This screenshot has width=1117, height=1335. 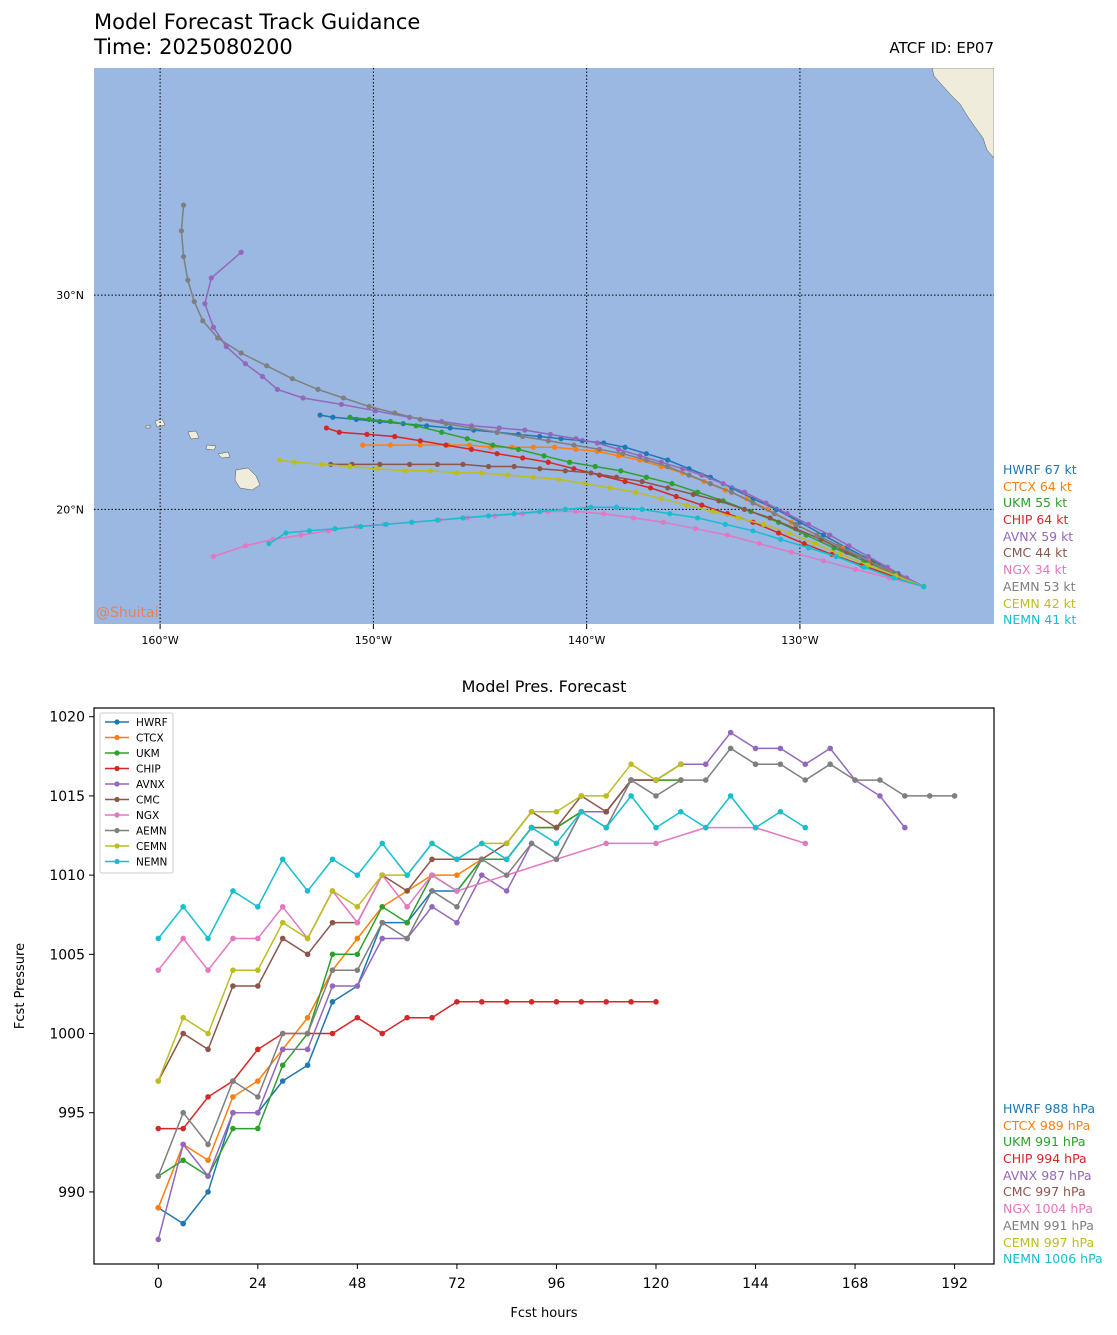 I want to click on legend-item-ngx: NGX 34 kt, so click(x=1035, y=570).